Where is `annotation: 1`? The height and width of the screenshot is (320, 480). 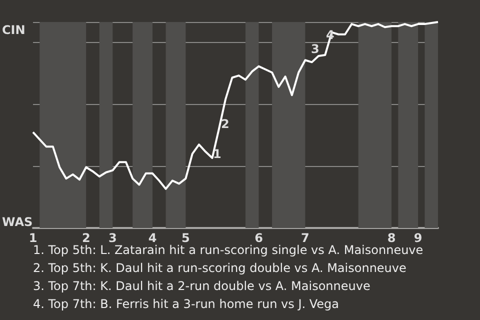 annotation: 1 is located at coordinates (217, 154).